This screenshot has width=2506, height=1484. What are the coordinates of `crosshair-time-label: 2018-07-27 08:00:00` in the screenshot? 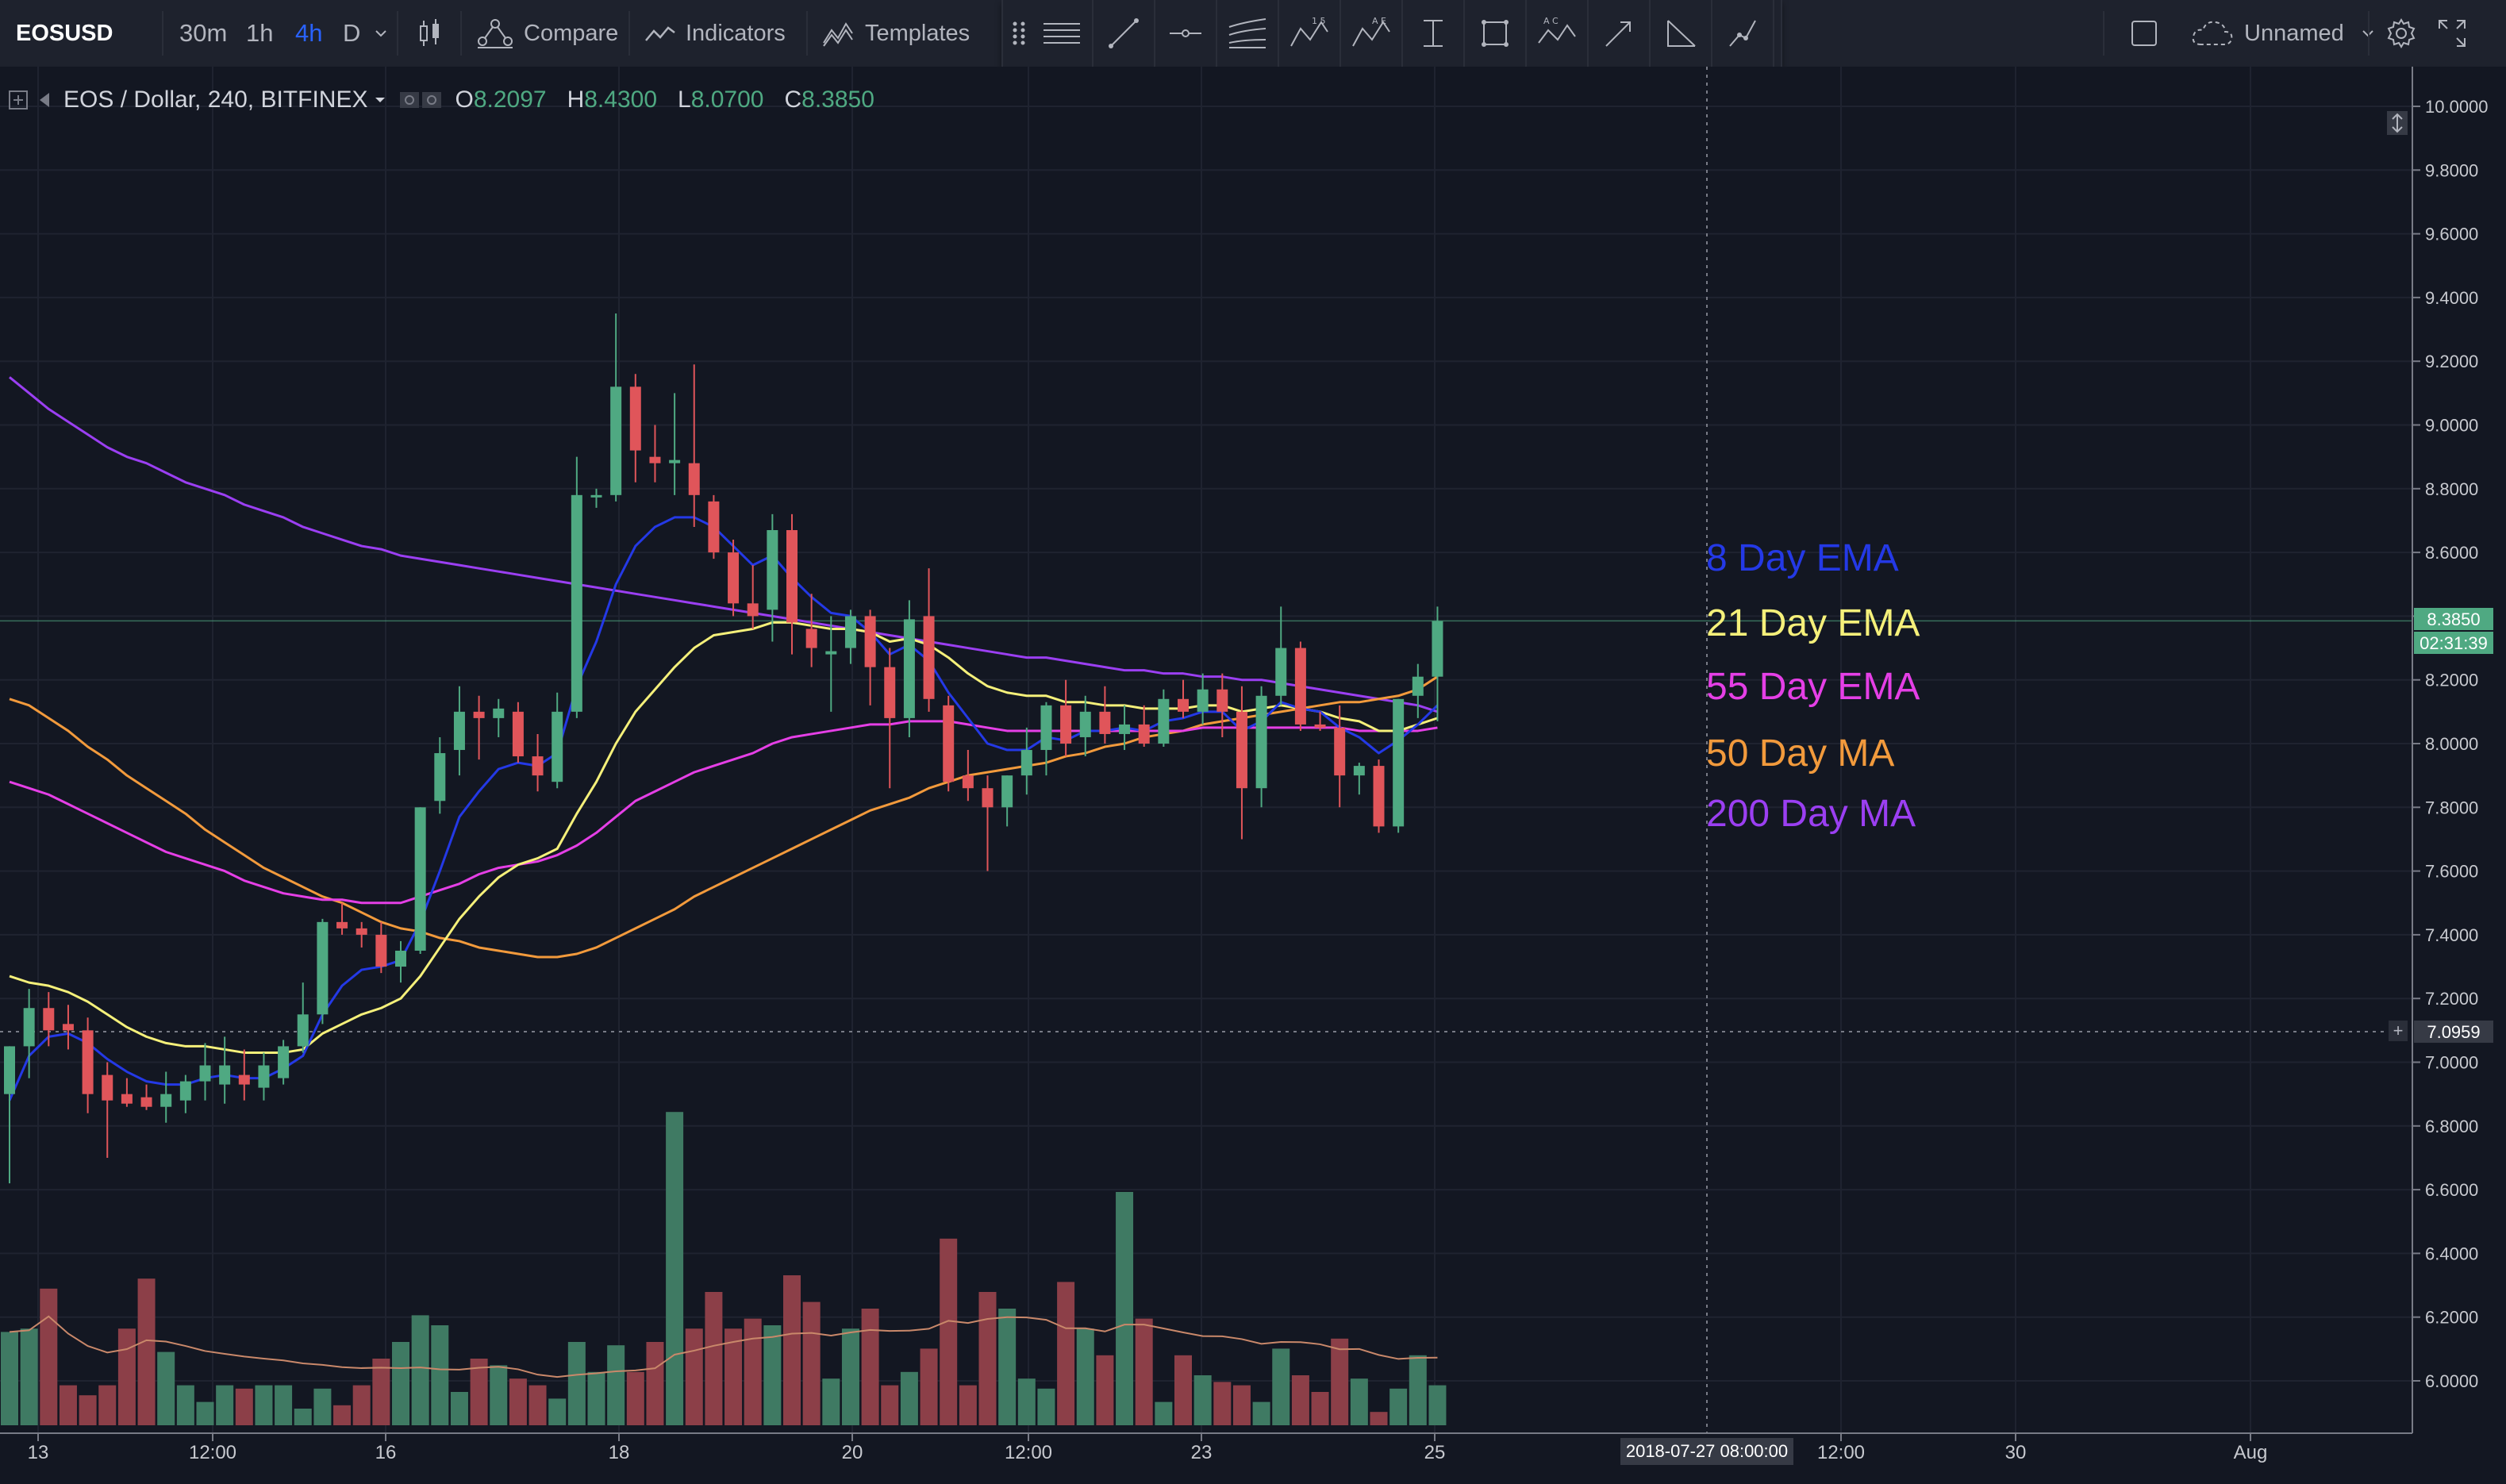 It's located at (1707, 1451).